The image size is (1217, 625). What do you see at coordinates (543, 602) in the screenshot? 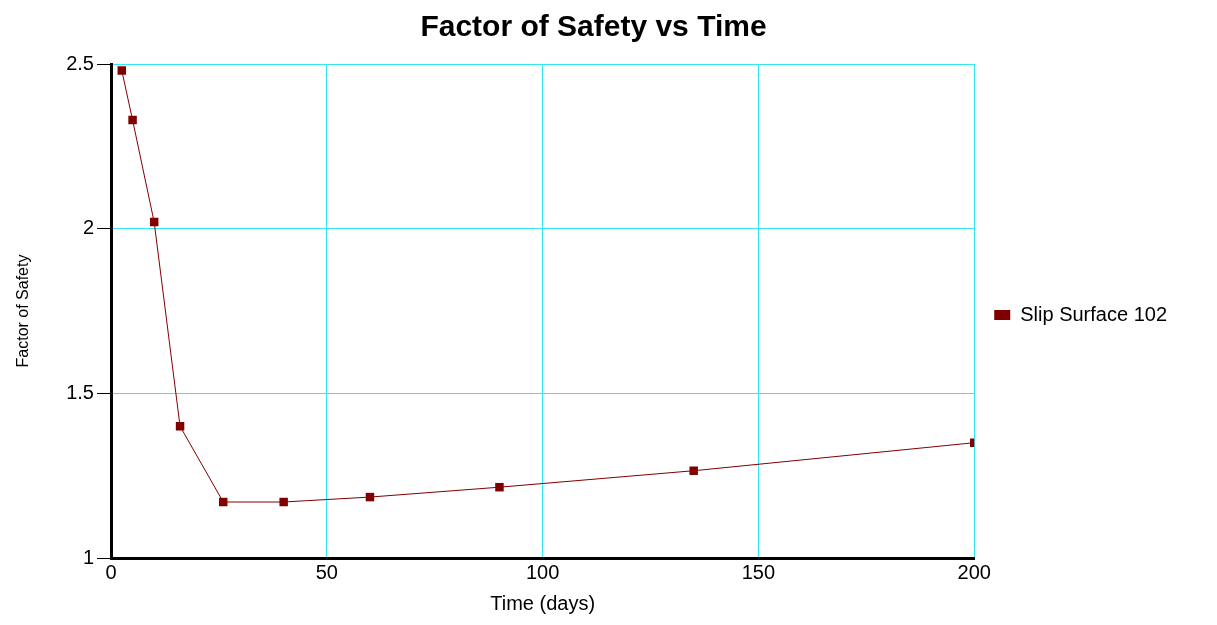
I see `x-axis-title: Time (days)` at bounding box center [543, 602].